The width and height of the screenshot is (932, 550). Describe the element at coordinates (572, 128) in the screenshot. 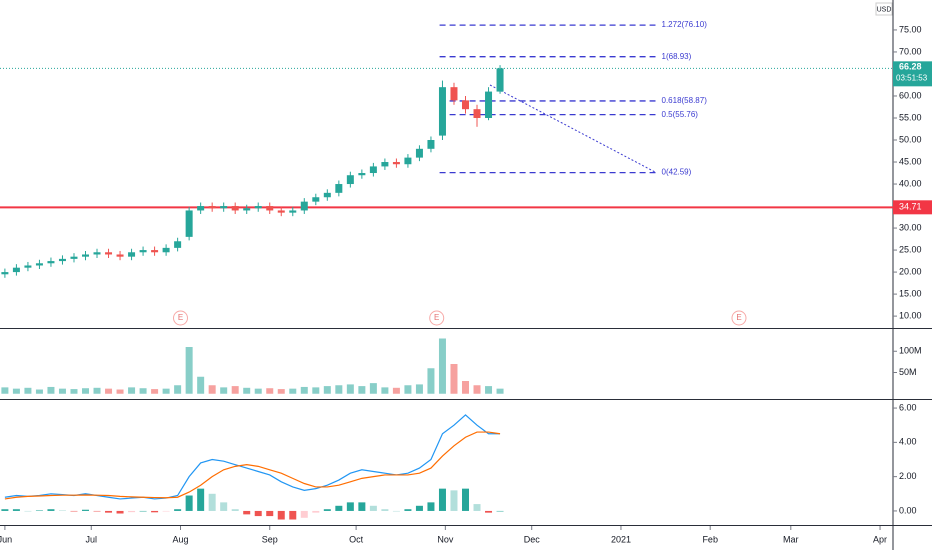

I see `trend-line` at that location.